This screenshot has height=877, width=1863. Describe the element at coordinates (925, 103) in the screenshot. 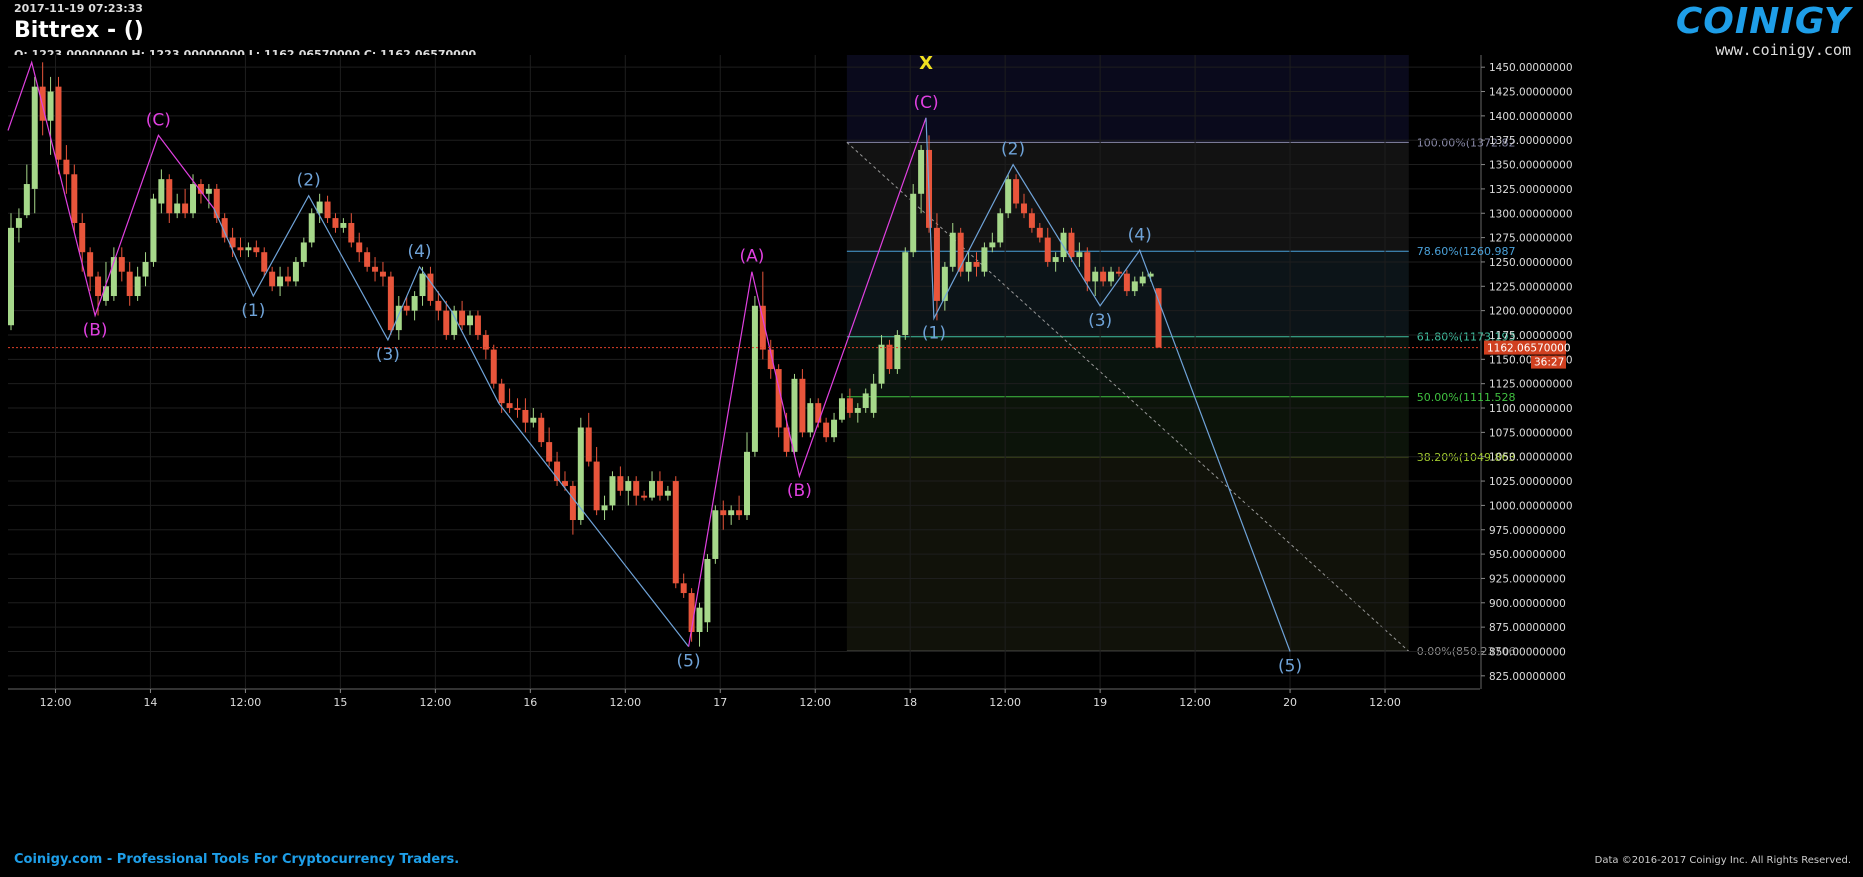

I see `wave-label: (C)` at that location.